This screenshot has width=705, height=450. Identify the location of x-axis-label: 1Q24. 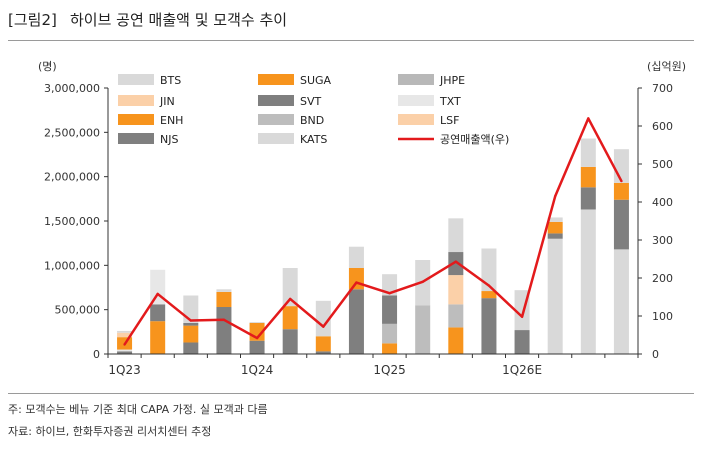
(257, 370).